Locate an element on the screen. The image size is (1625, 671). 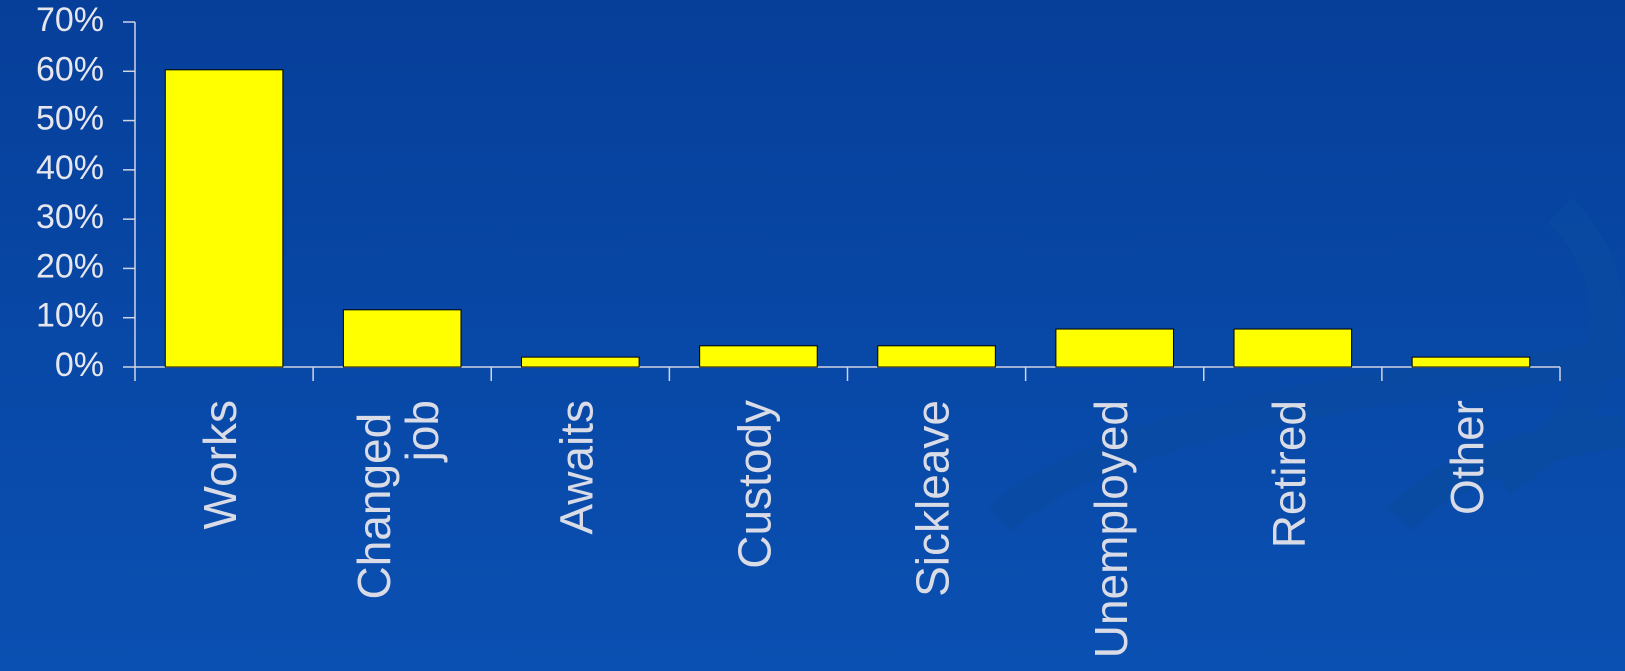
y-tick-label: 20% is located at coordinates (70, 266).